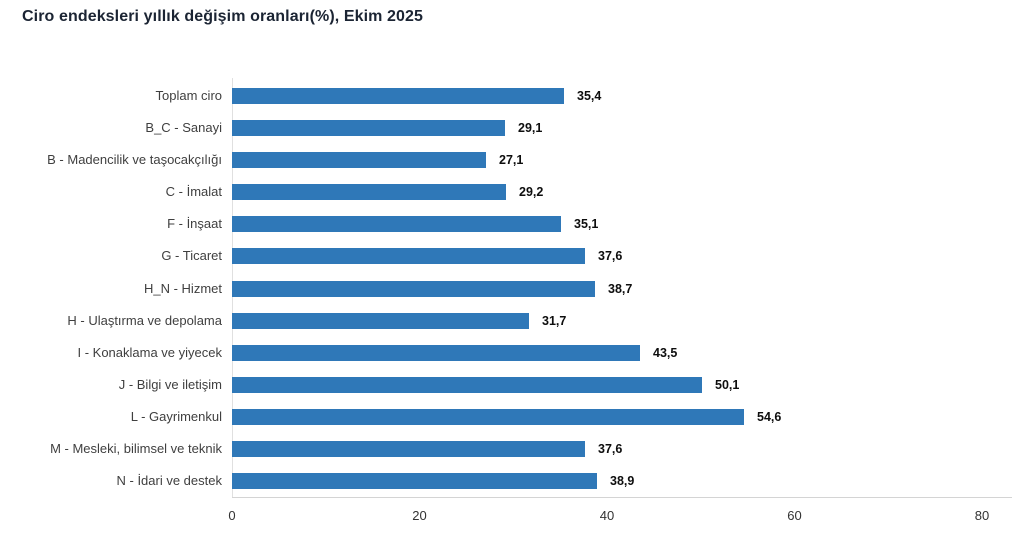 The height and width of the screenshot is (553, 1016). I want to click on category-label: C - İmalat, so click(193, 192).